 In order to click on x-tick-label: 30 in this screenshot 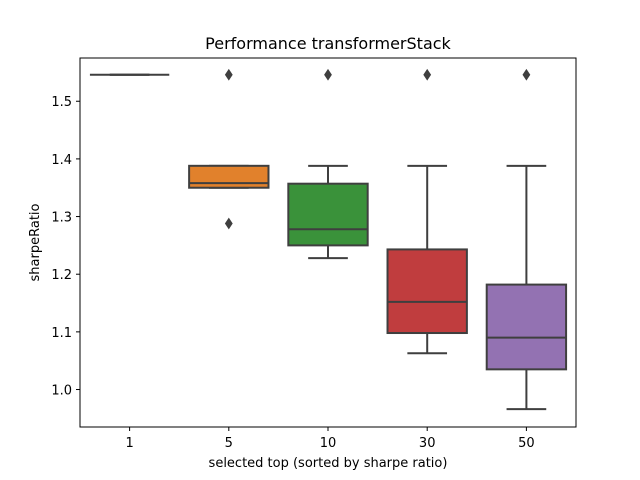, I will do `click(427, 443)`.